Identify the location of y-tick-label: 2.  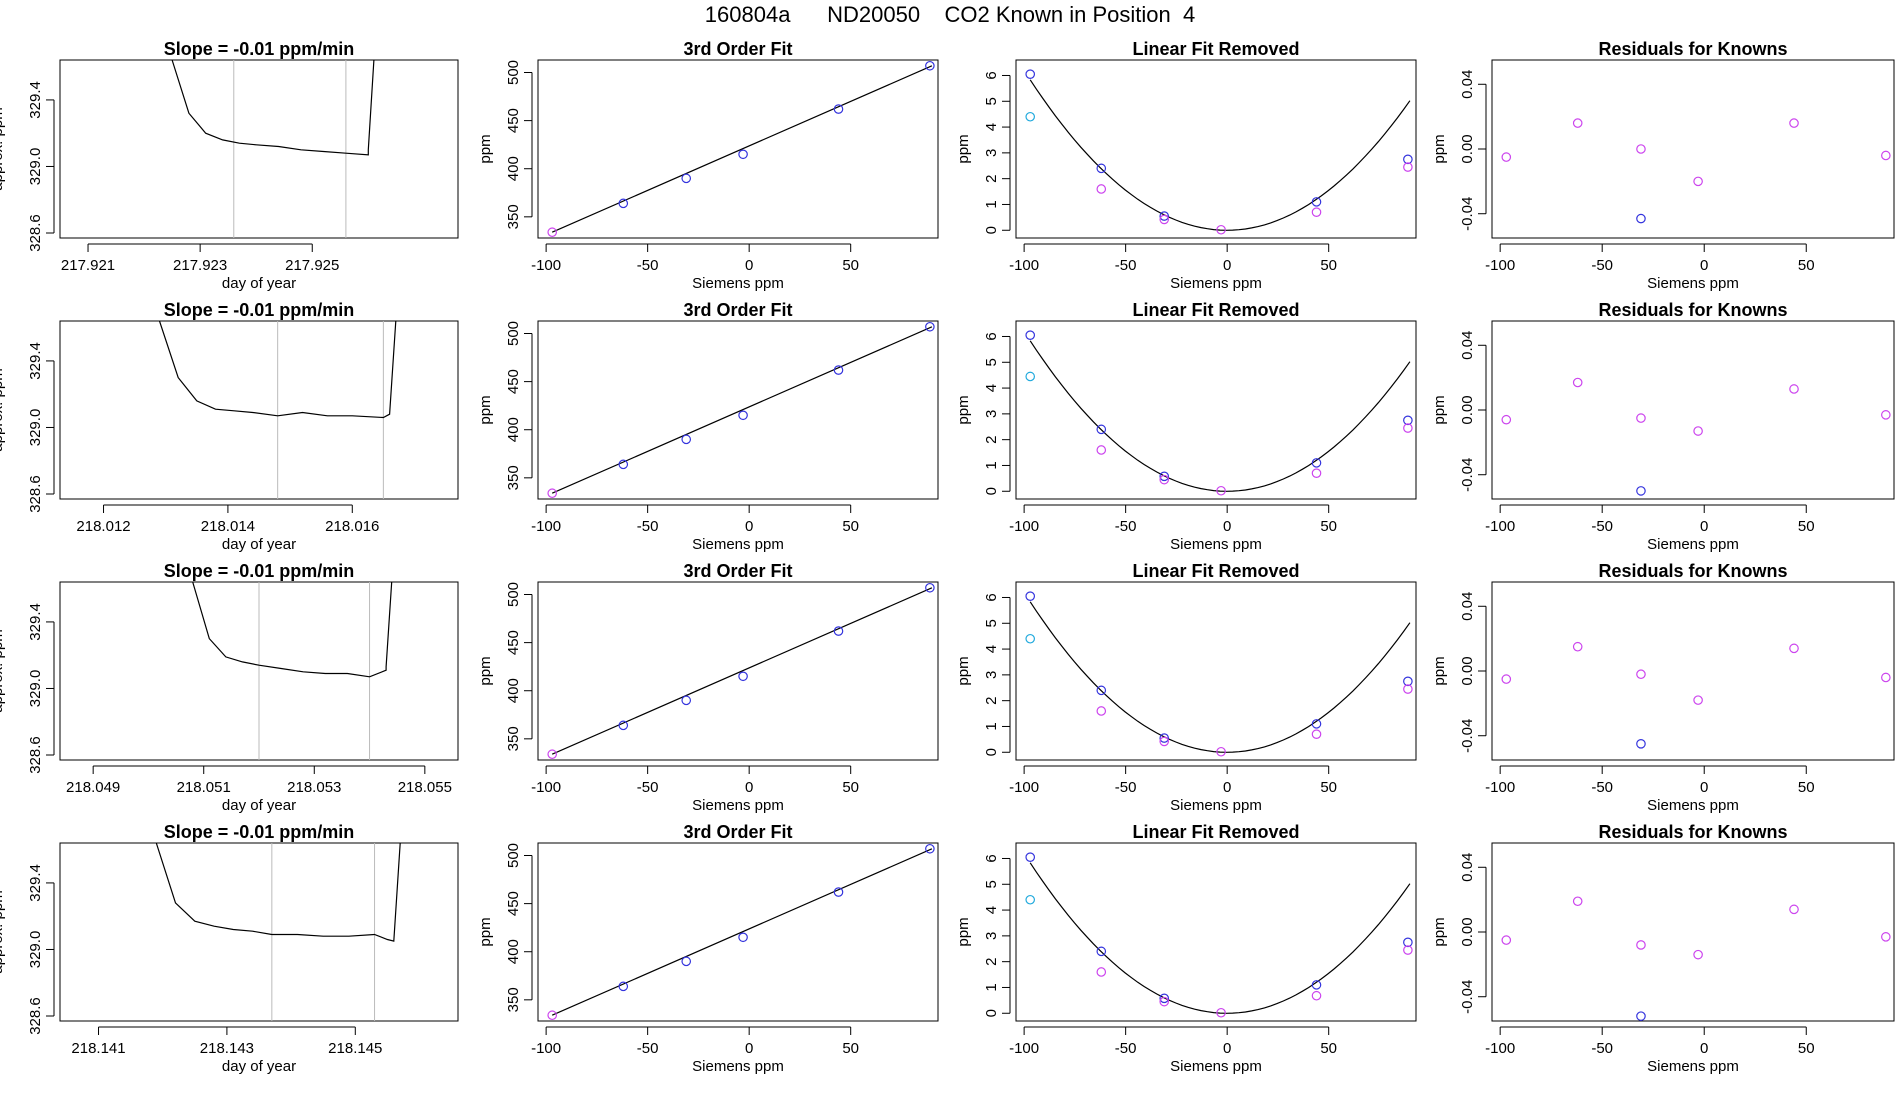
(991, 961).